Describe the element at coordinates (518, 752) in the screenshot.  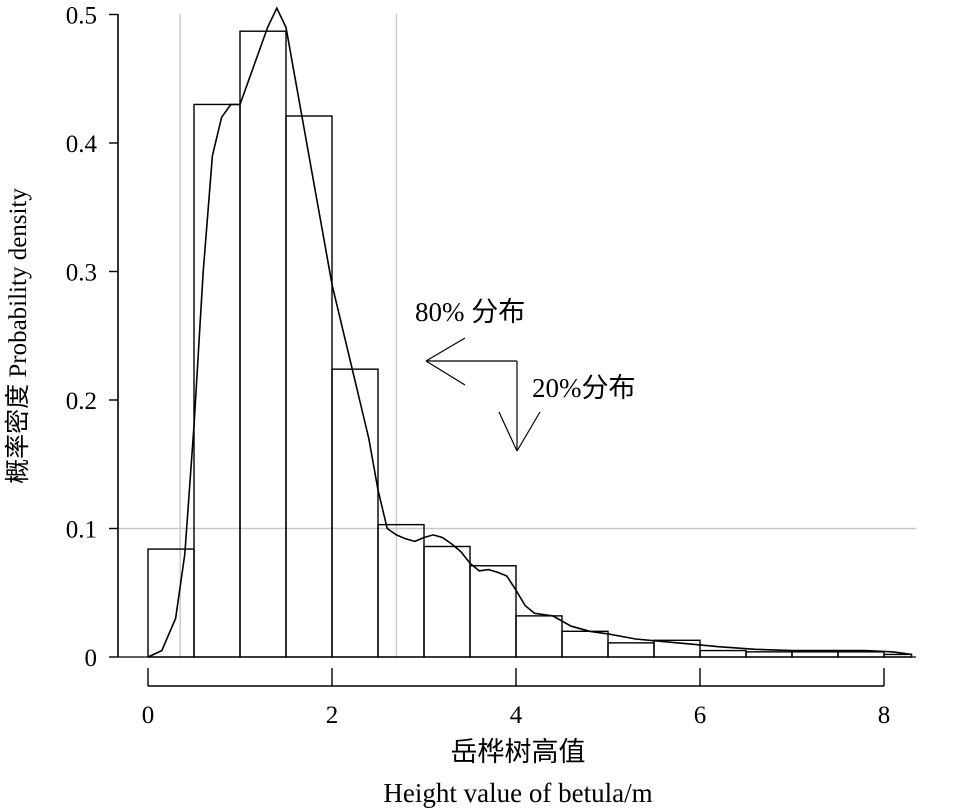
I see `x-axis-label-cn: 岳桦树高值` at that location.